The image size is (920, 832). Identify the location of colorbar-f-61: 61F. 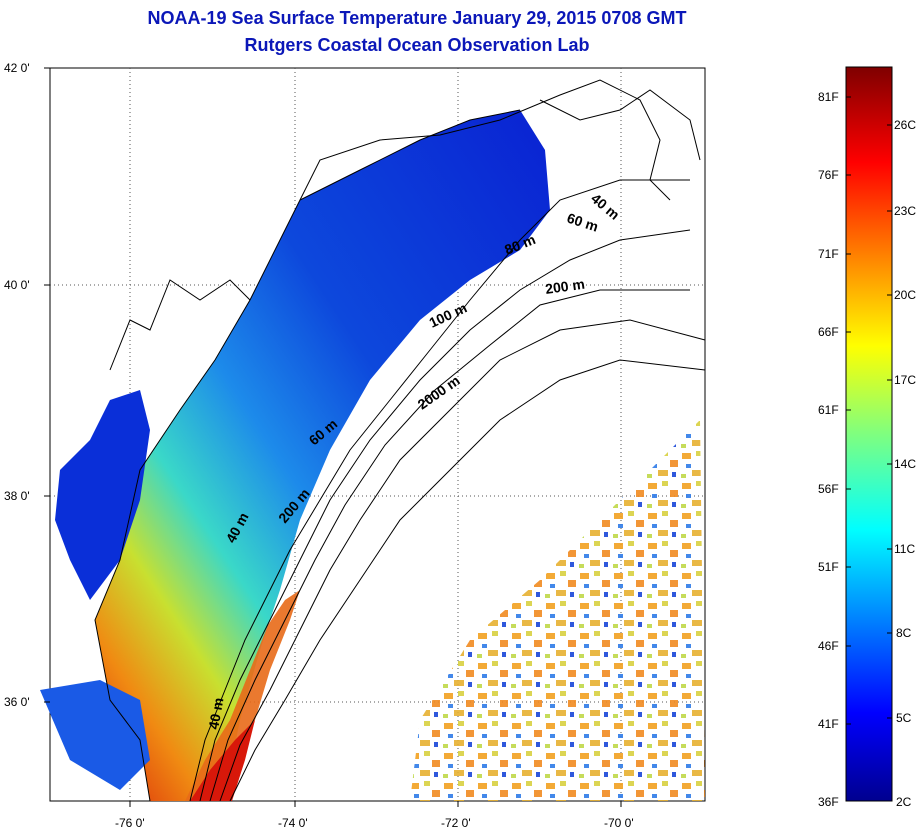
(828, 410).